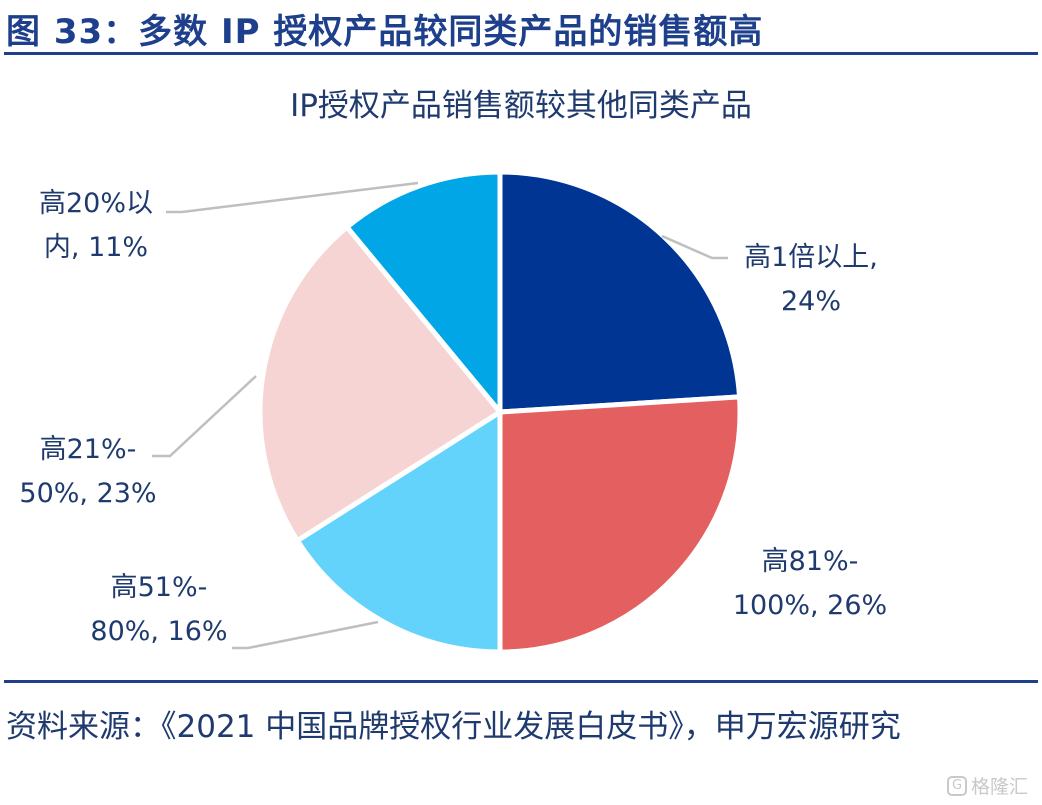 This screenshot has height=805, width=1042. I want to click on slice-label-gao20-yinei: 高20%以 内, 11%, so click(96, 226).